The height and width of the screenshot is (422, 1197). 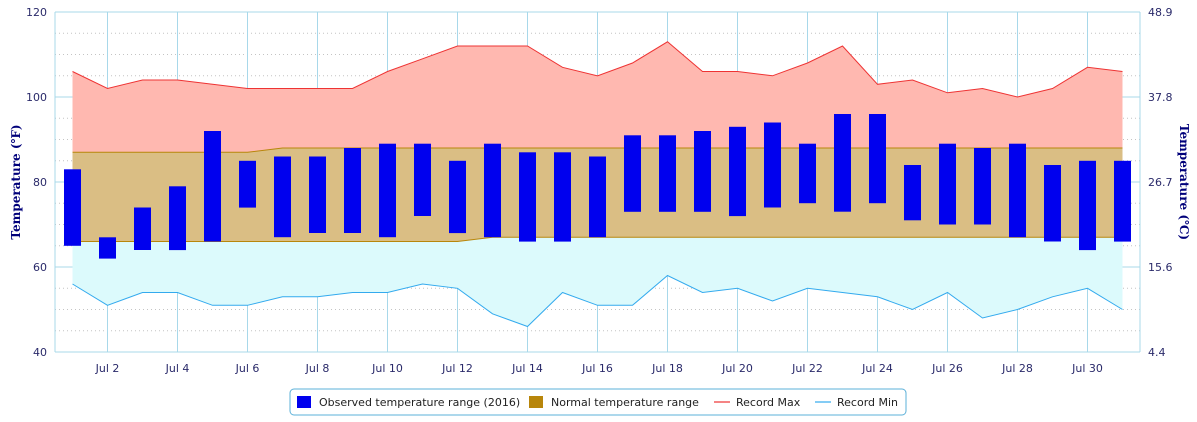 What do you see at coordinates (807, 368) in the screenshot?
I see `x-tick-label: Jul 22` at bounding box center [807, 368].